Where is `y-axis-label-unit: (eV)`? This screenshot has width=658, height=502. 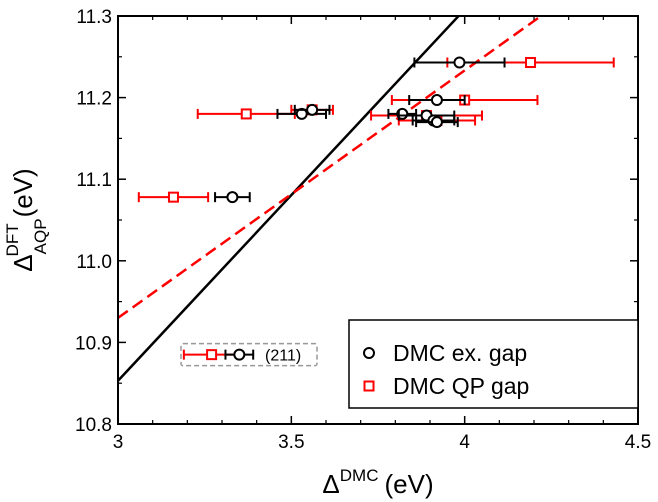 y-axis-label-unit: (eV) is located at coordinates (23, 192).